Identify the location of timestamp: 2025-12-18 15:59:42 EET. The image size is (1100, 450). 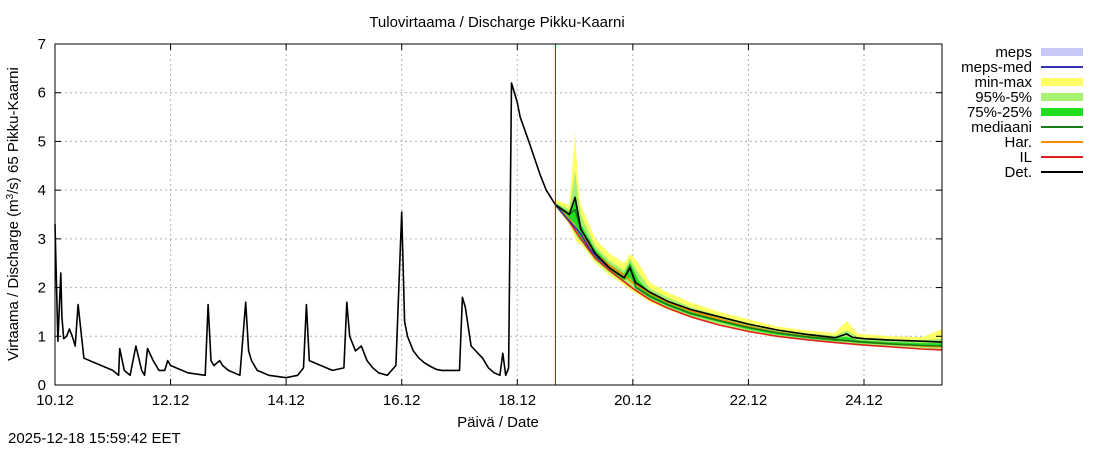
(94, 438).